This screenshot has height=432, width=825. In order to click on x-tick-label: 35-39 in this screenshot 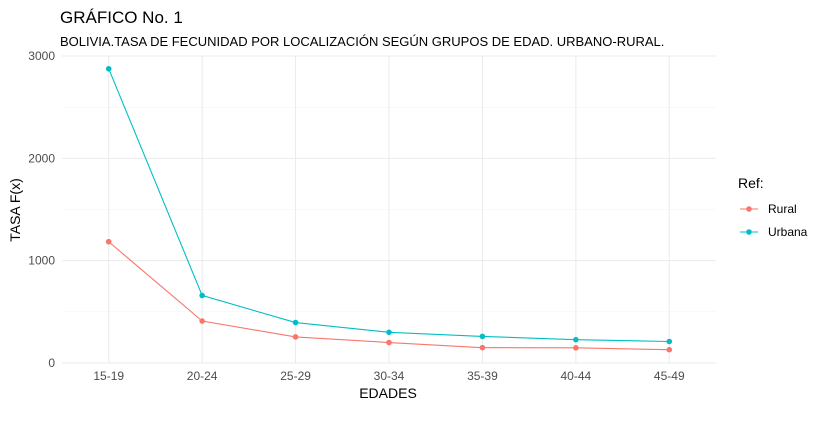, I will do `click(482, 376)`.